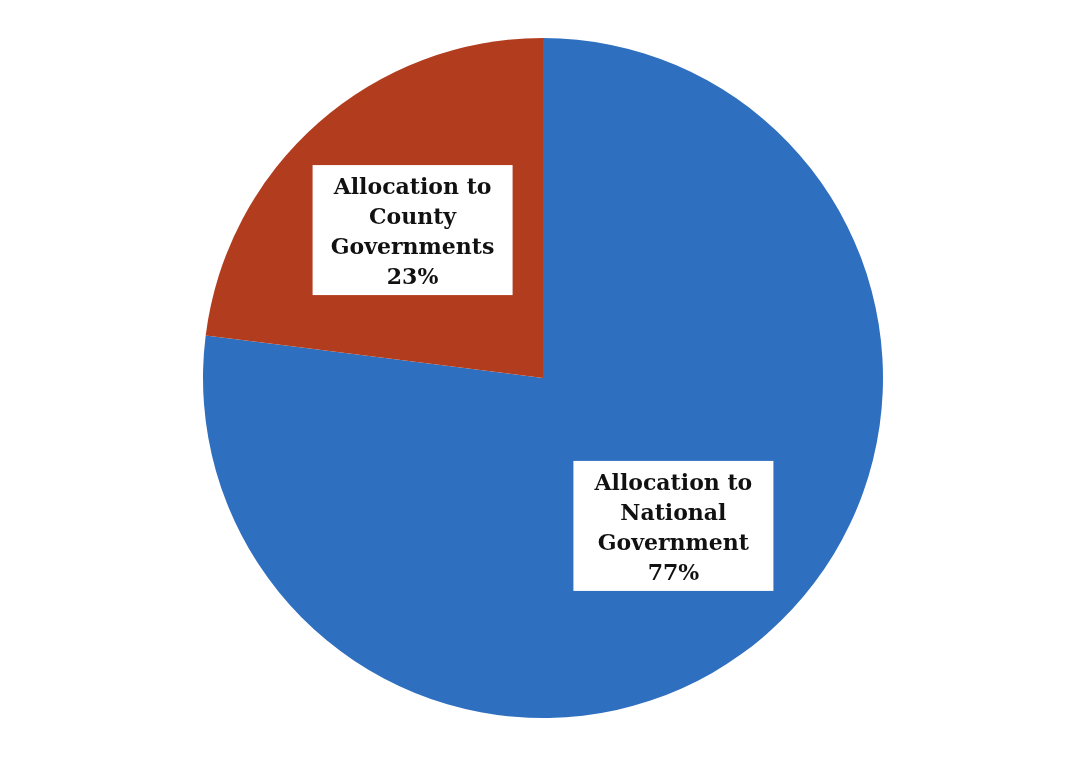  Describe the element at coordinates (673, 511) in the screenshot. I see `slice-label: Allocation to National Government` at that location.